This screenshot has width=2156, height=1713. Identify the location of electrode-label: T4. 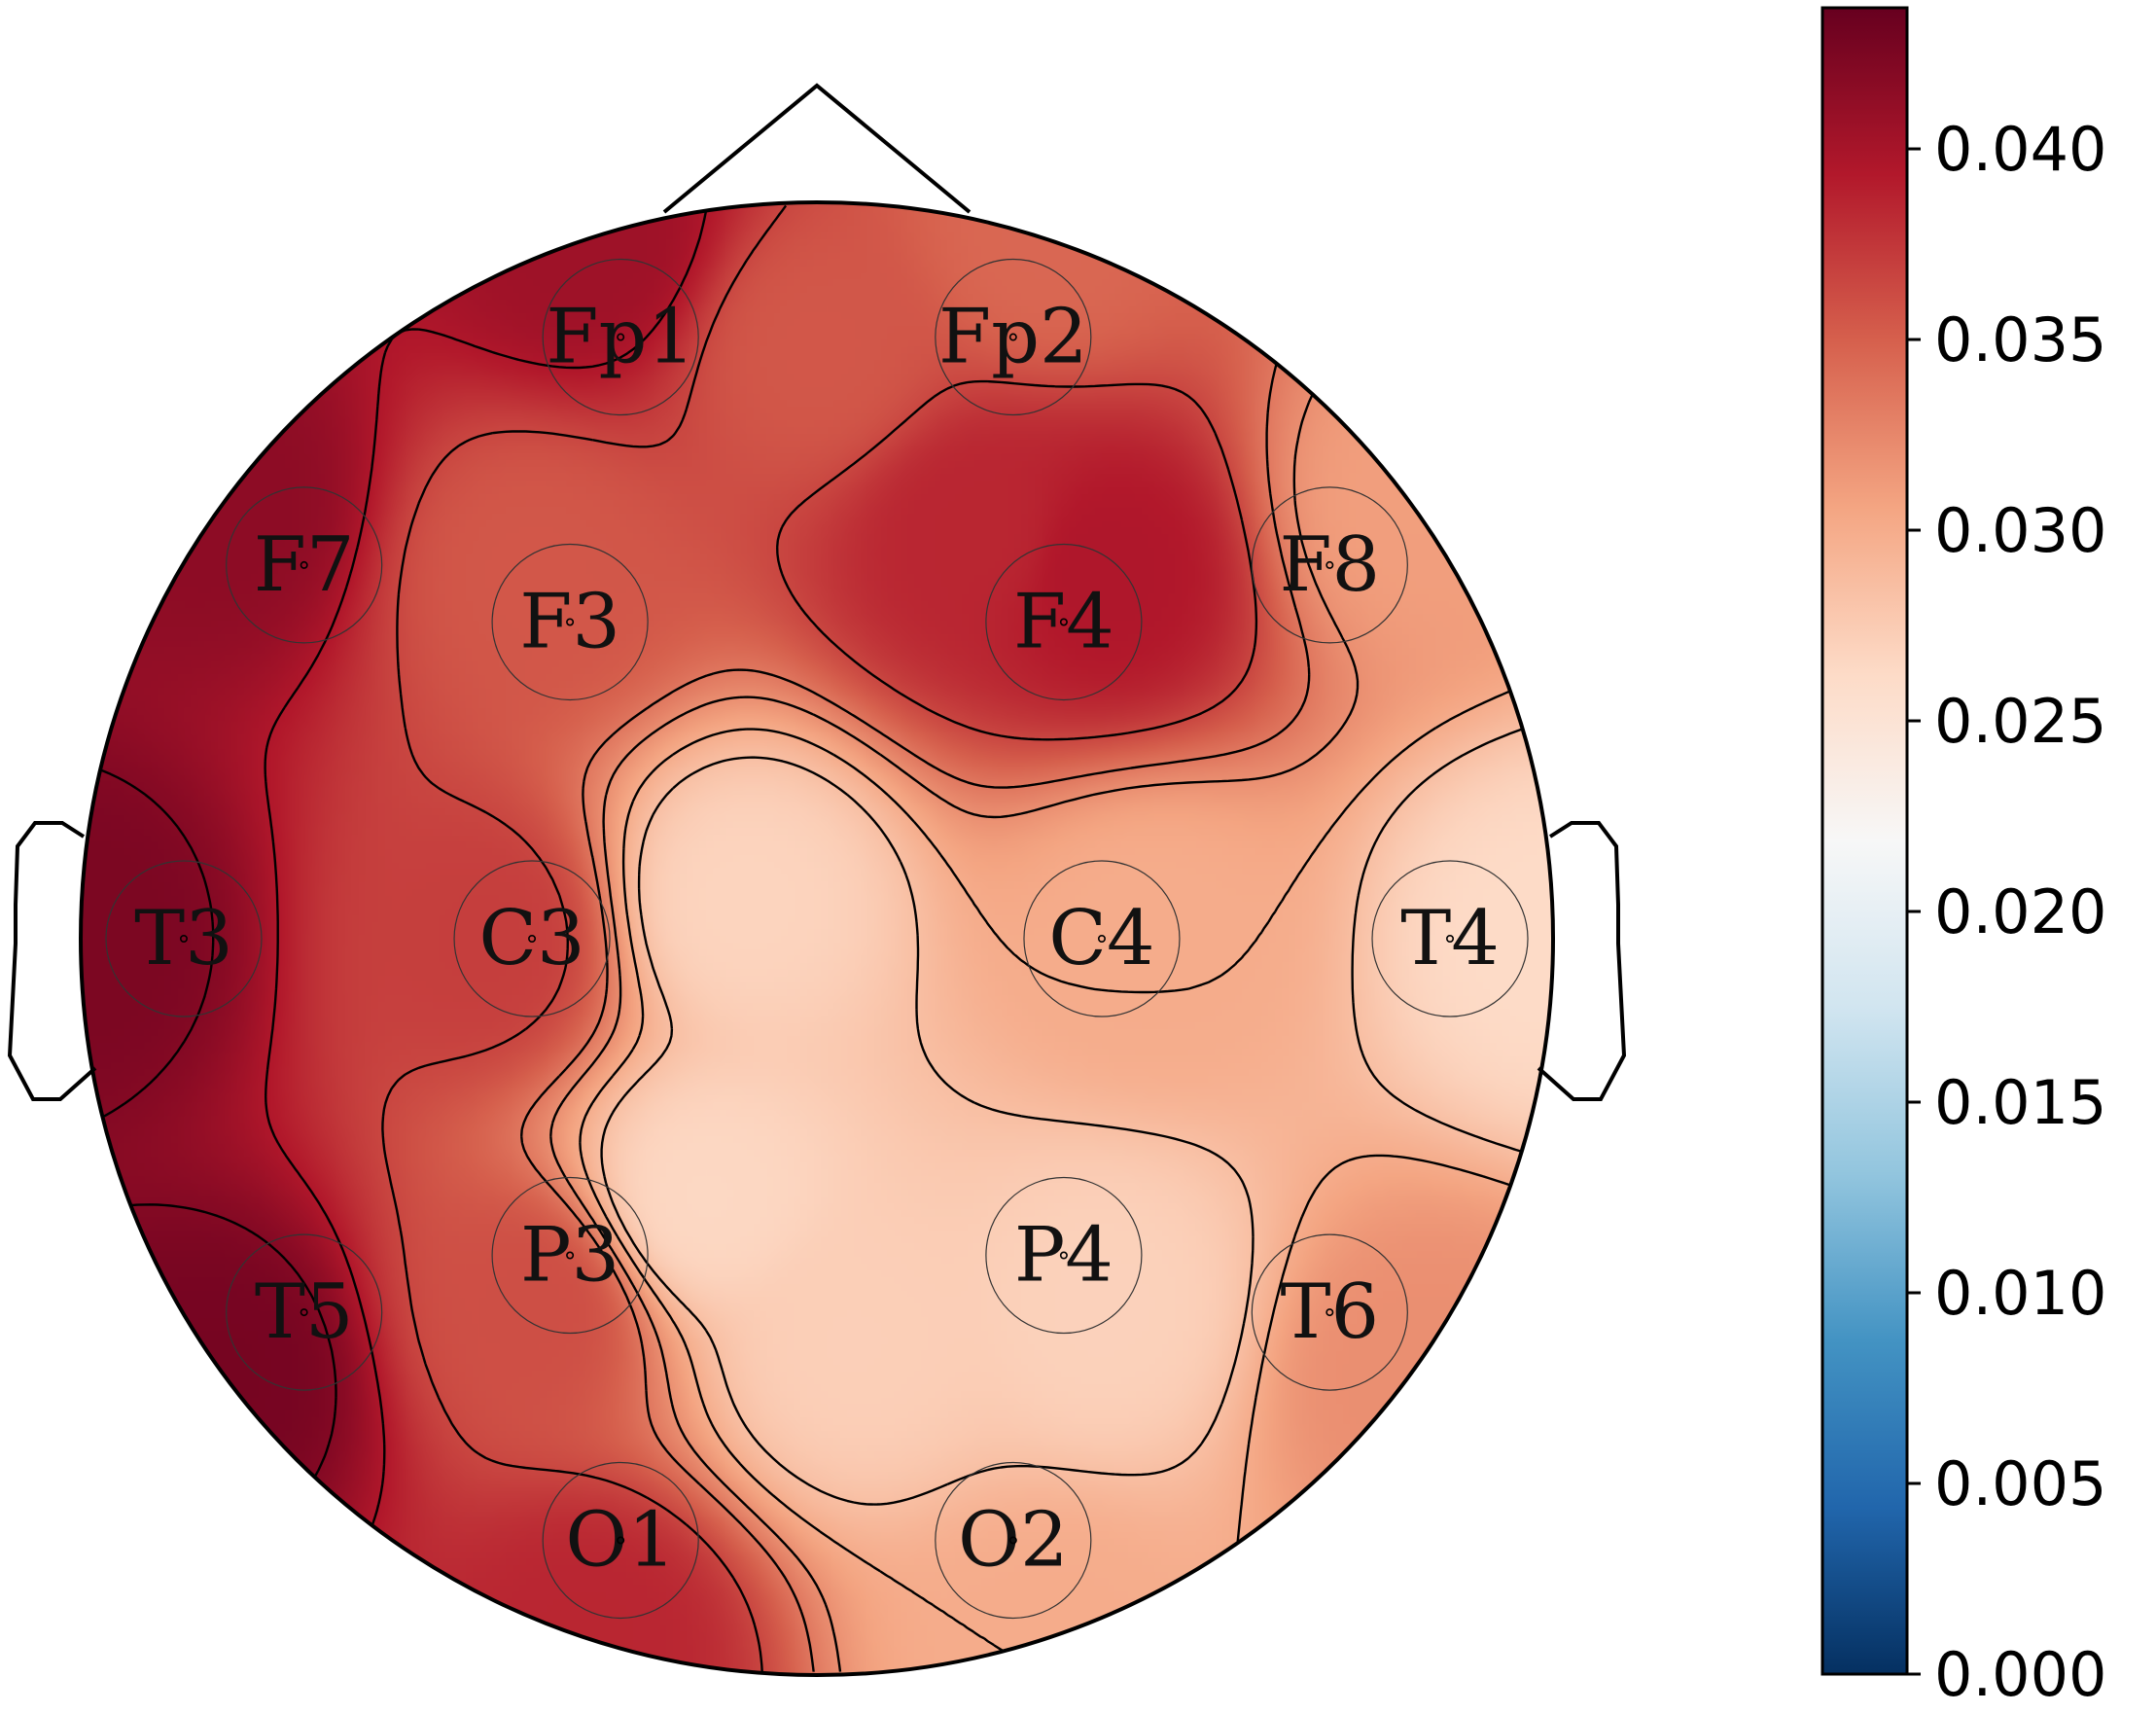
(1450, 938).